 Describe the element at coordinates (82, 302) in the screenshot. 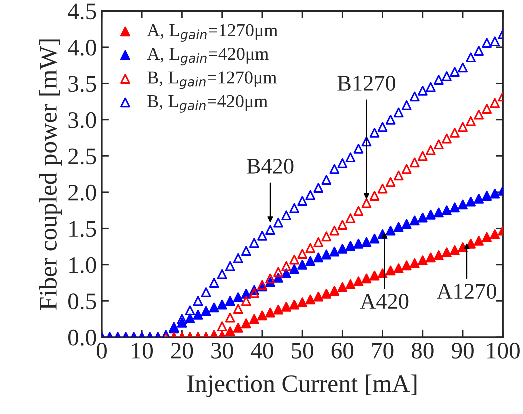

I see `y-tick-label: 0.5` at that location.